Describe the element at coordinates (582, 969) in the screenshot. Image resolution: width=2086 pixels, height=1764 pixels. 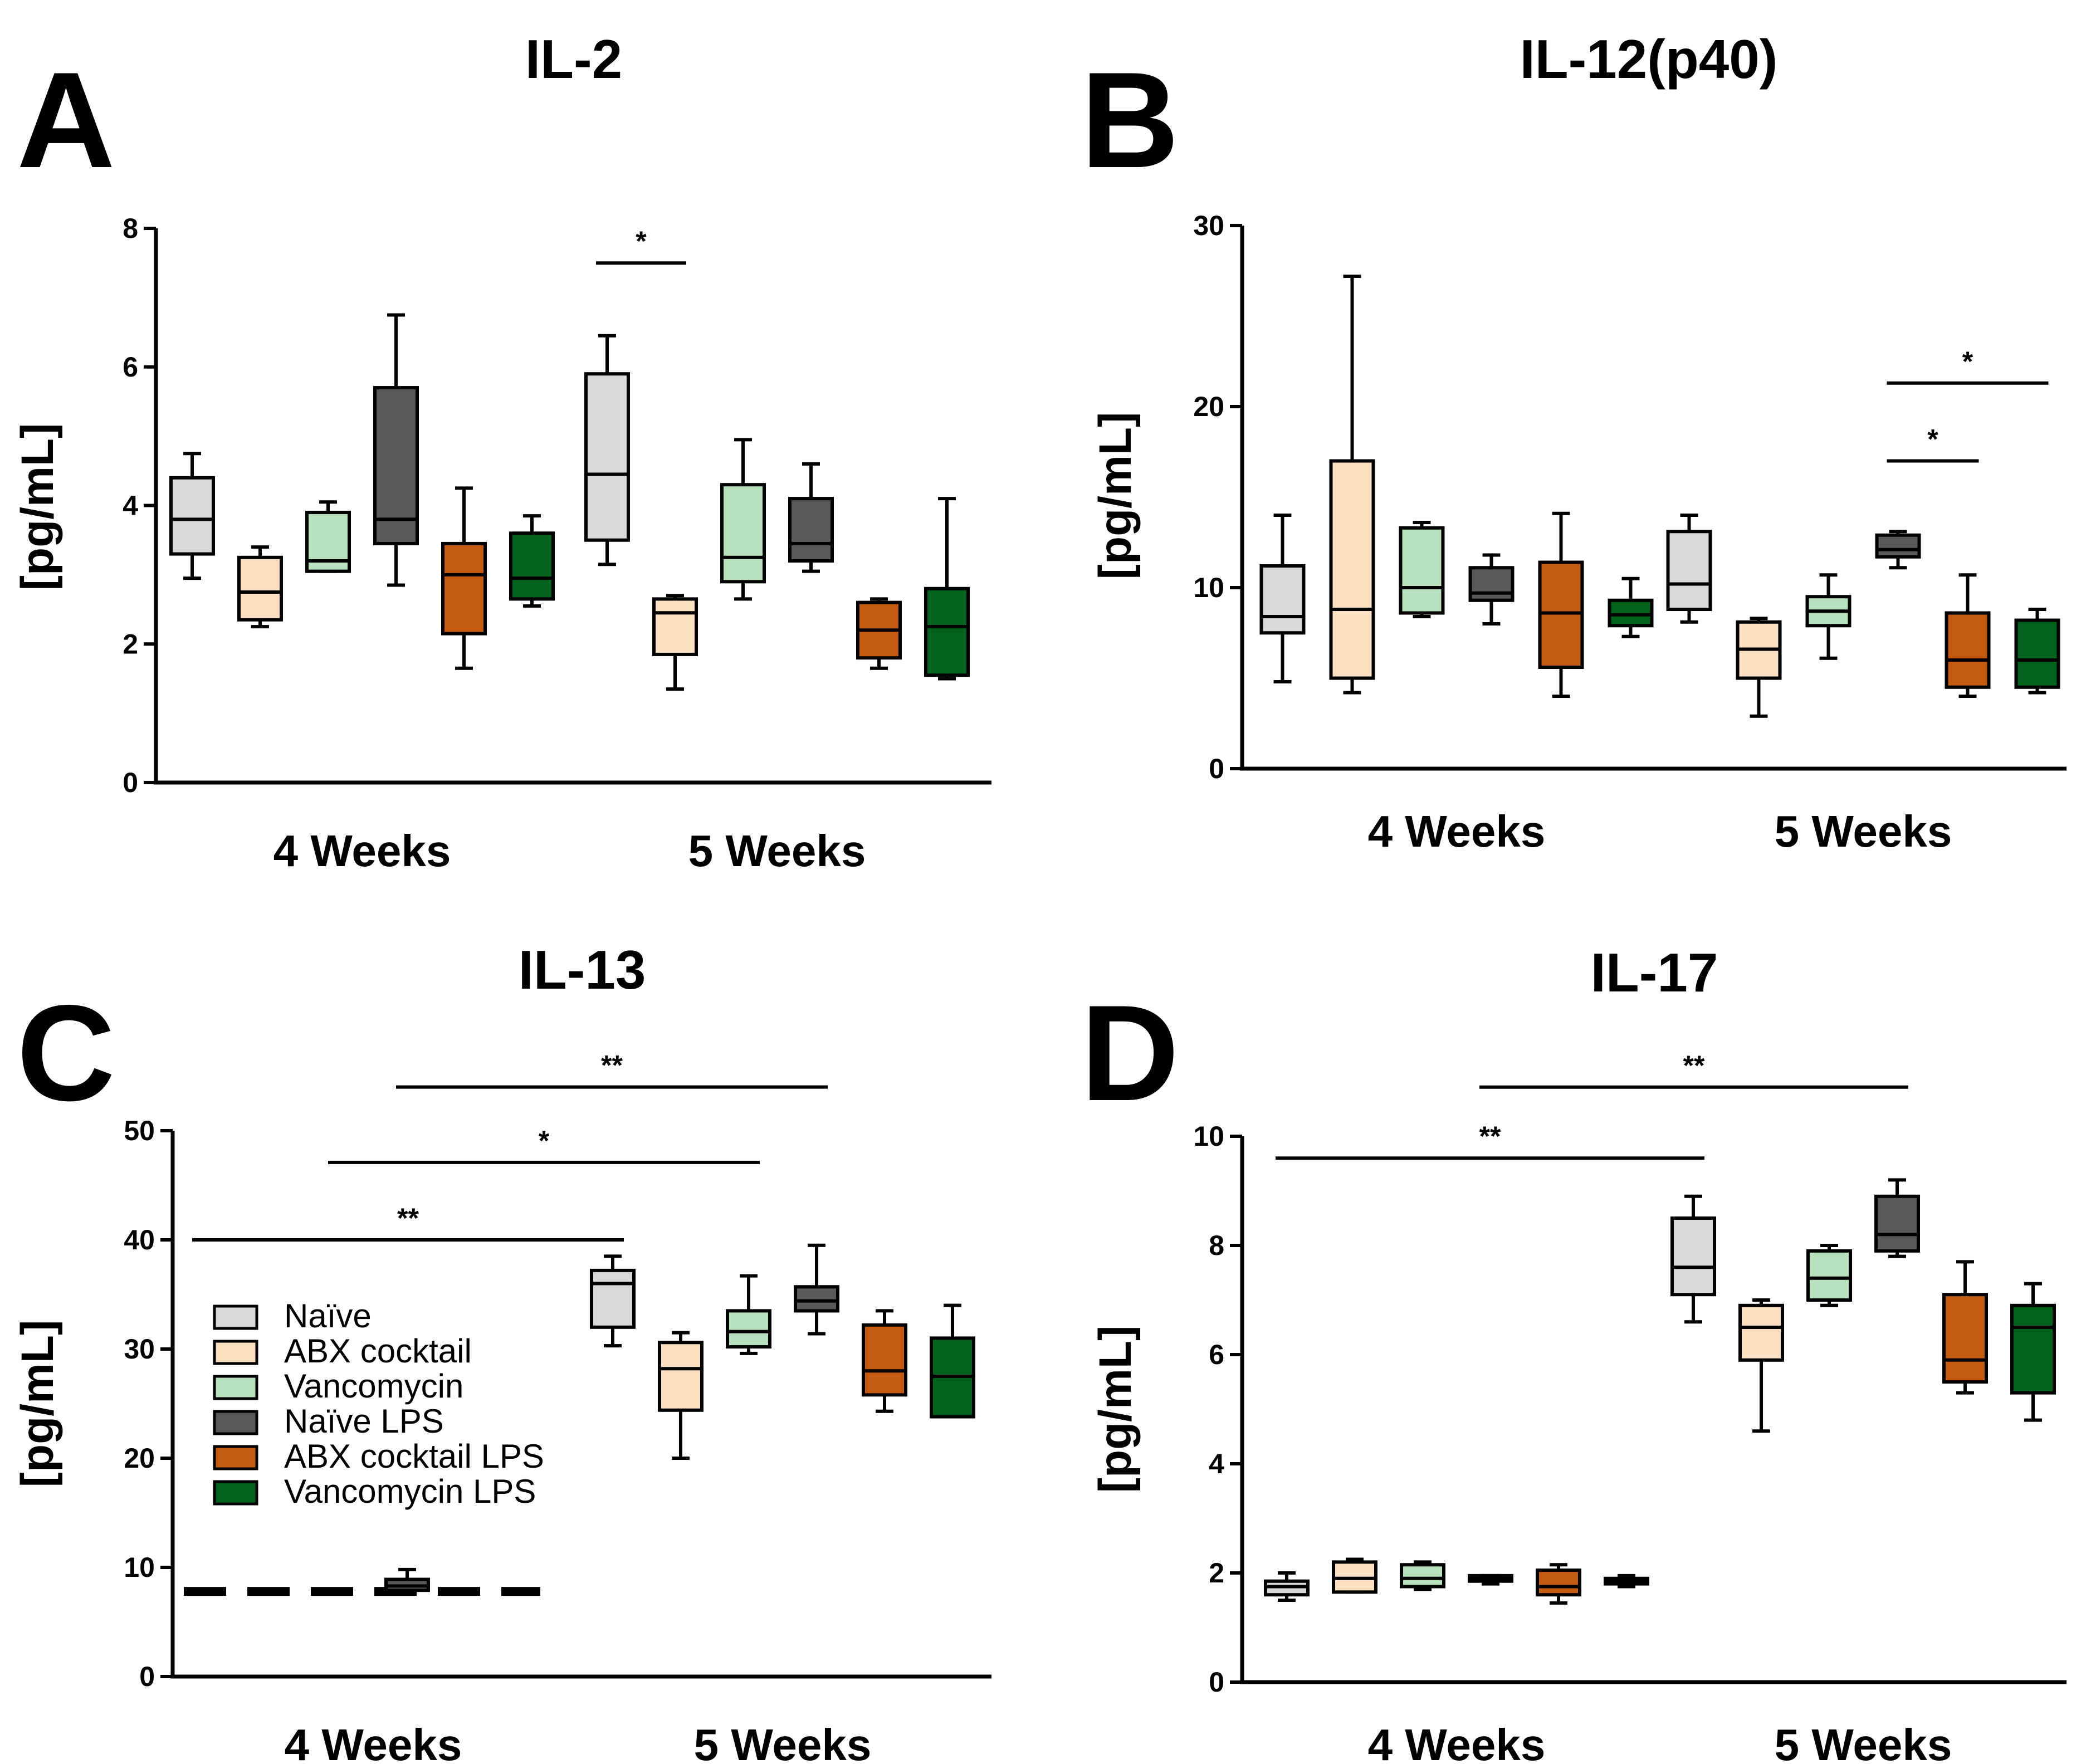
I see `panel-title: IL-13` at that location.